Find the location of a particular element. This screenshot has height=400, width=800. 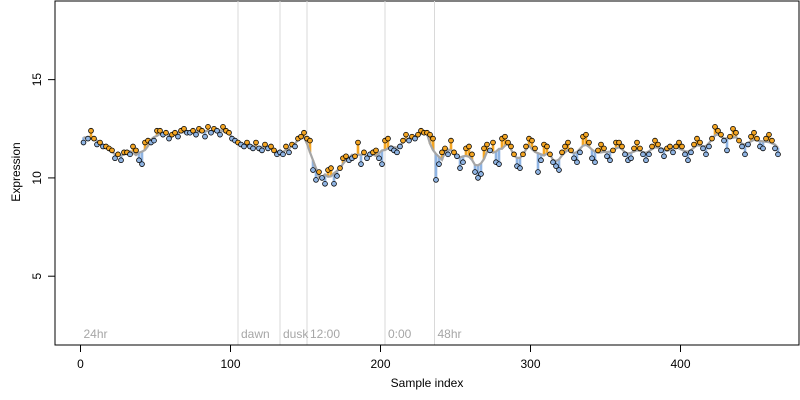

x-tick-label: 100 is located at coordinates (230, 364).